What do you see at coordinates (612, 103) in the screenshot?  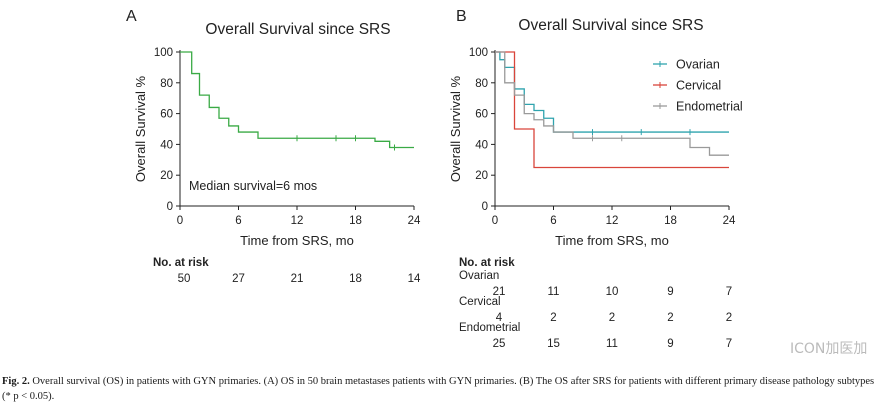 I see `panel-b-endometrial-curve` at bounding box center [612, 103].